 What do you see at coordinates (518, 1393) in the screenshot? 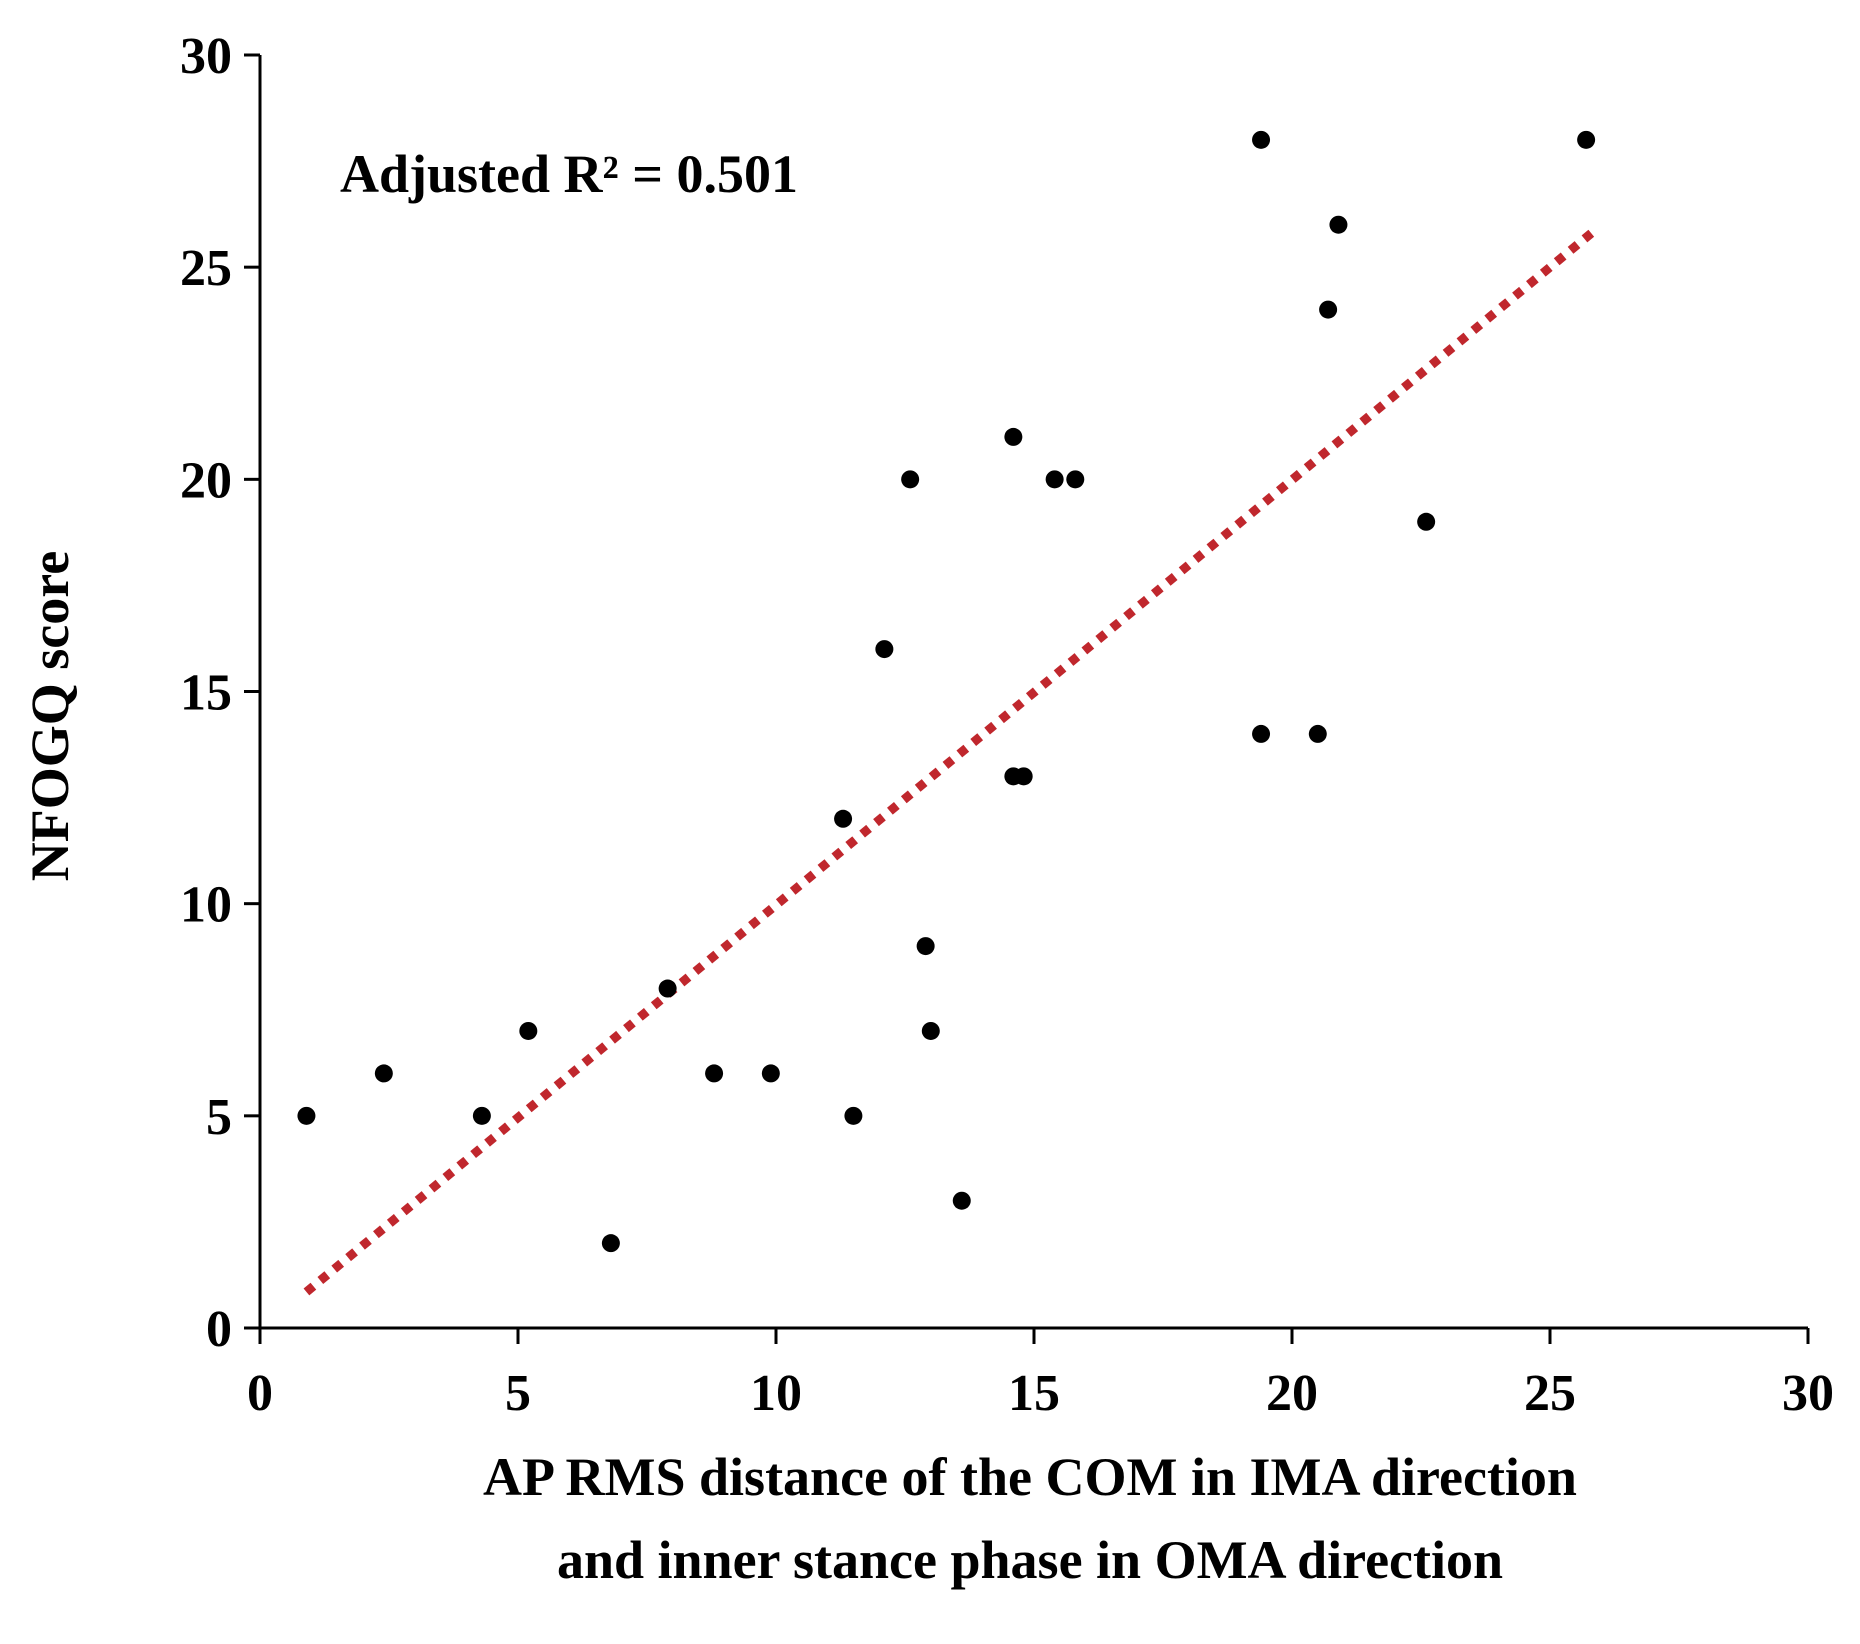
I see `x-tick-label: 5` at bounding box center [518, 1393].